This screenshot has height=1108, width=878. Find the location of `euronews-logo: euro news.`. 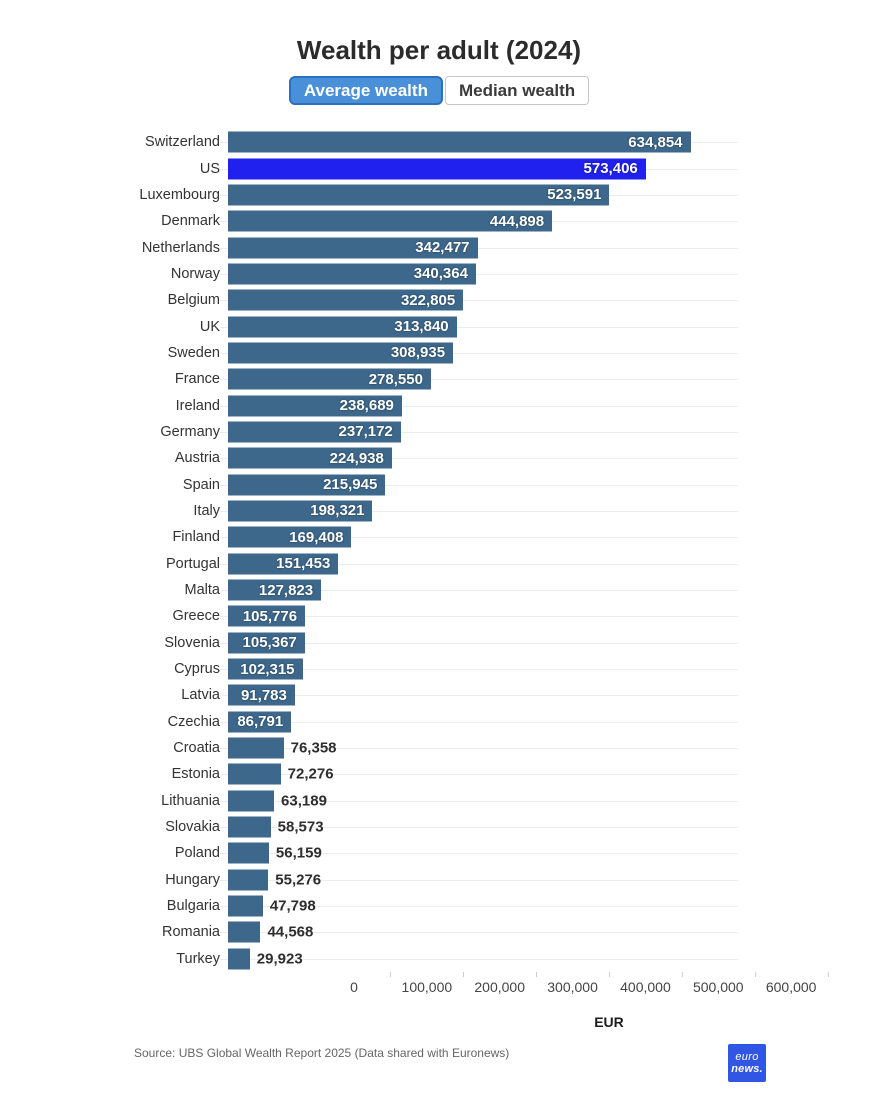

euronews-logo: euro news. is located at coordinates (747, 1063).